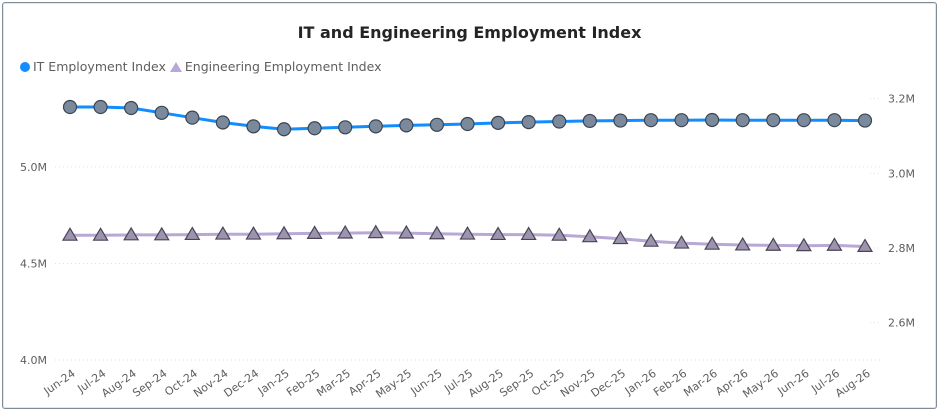 The image size is (939, 411). What do you see at coordinates (33, 263) in the screenshot?
I see `left-tick-label: 4.5M` at bounding box center [33, 263].